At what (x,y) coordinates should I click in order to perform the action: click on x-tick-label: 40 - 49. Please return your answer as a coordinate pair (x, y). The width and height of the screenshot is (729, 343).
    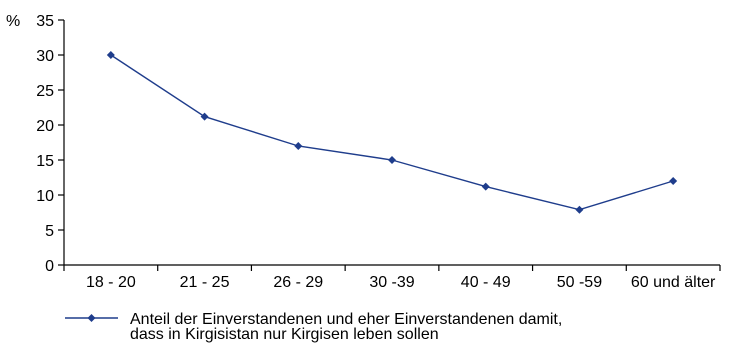
    Looking at the image, I should click on (486, 282).